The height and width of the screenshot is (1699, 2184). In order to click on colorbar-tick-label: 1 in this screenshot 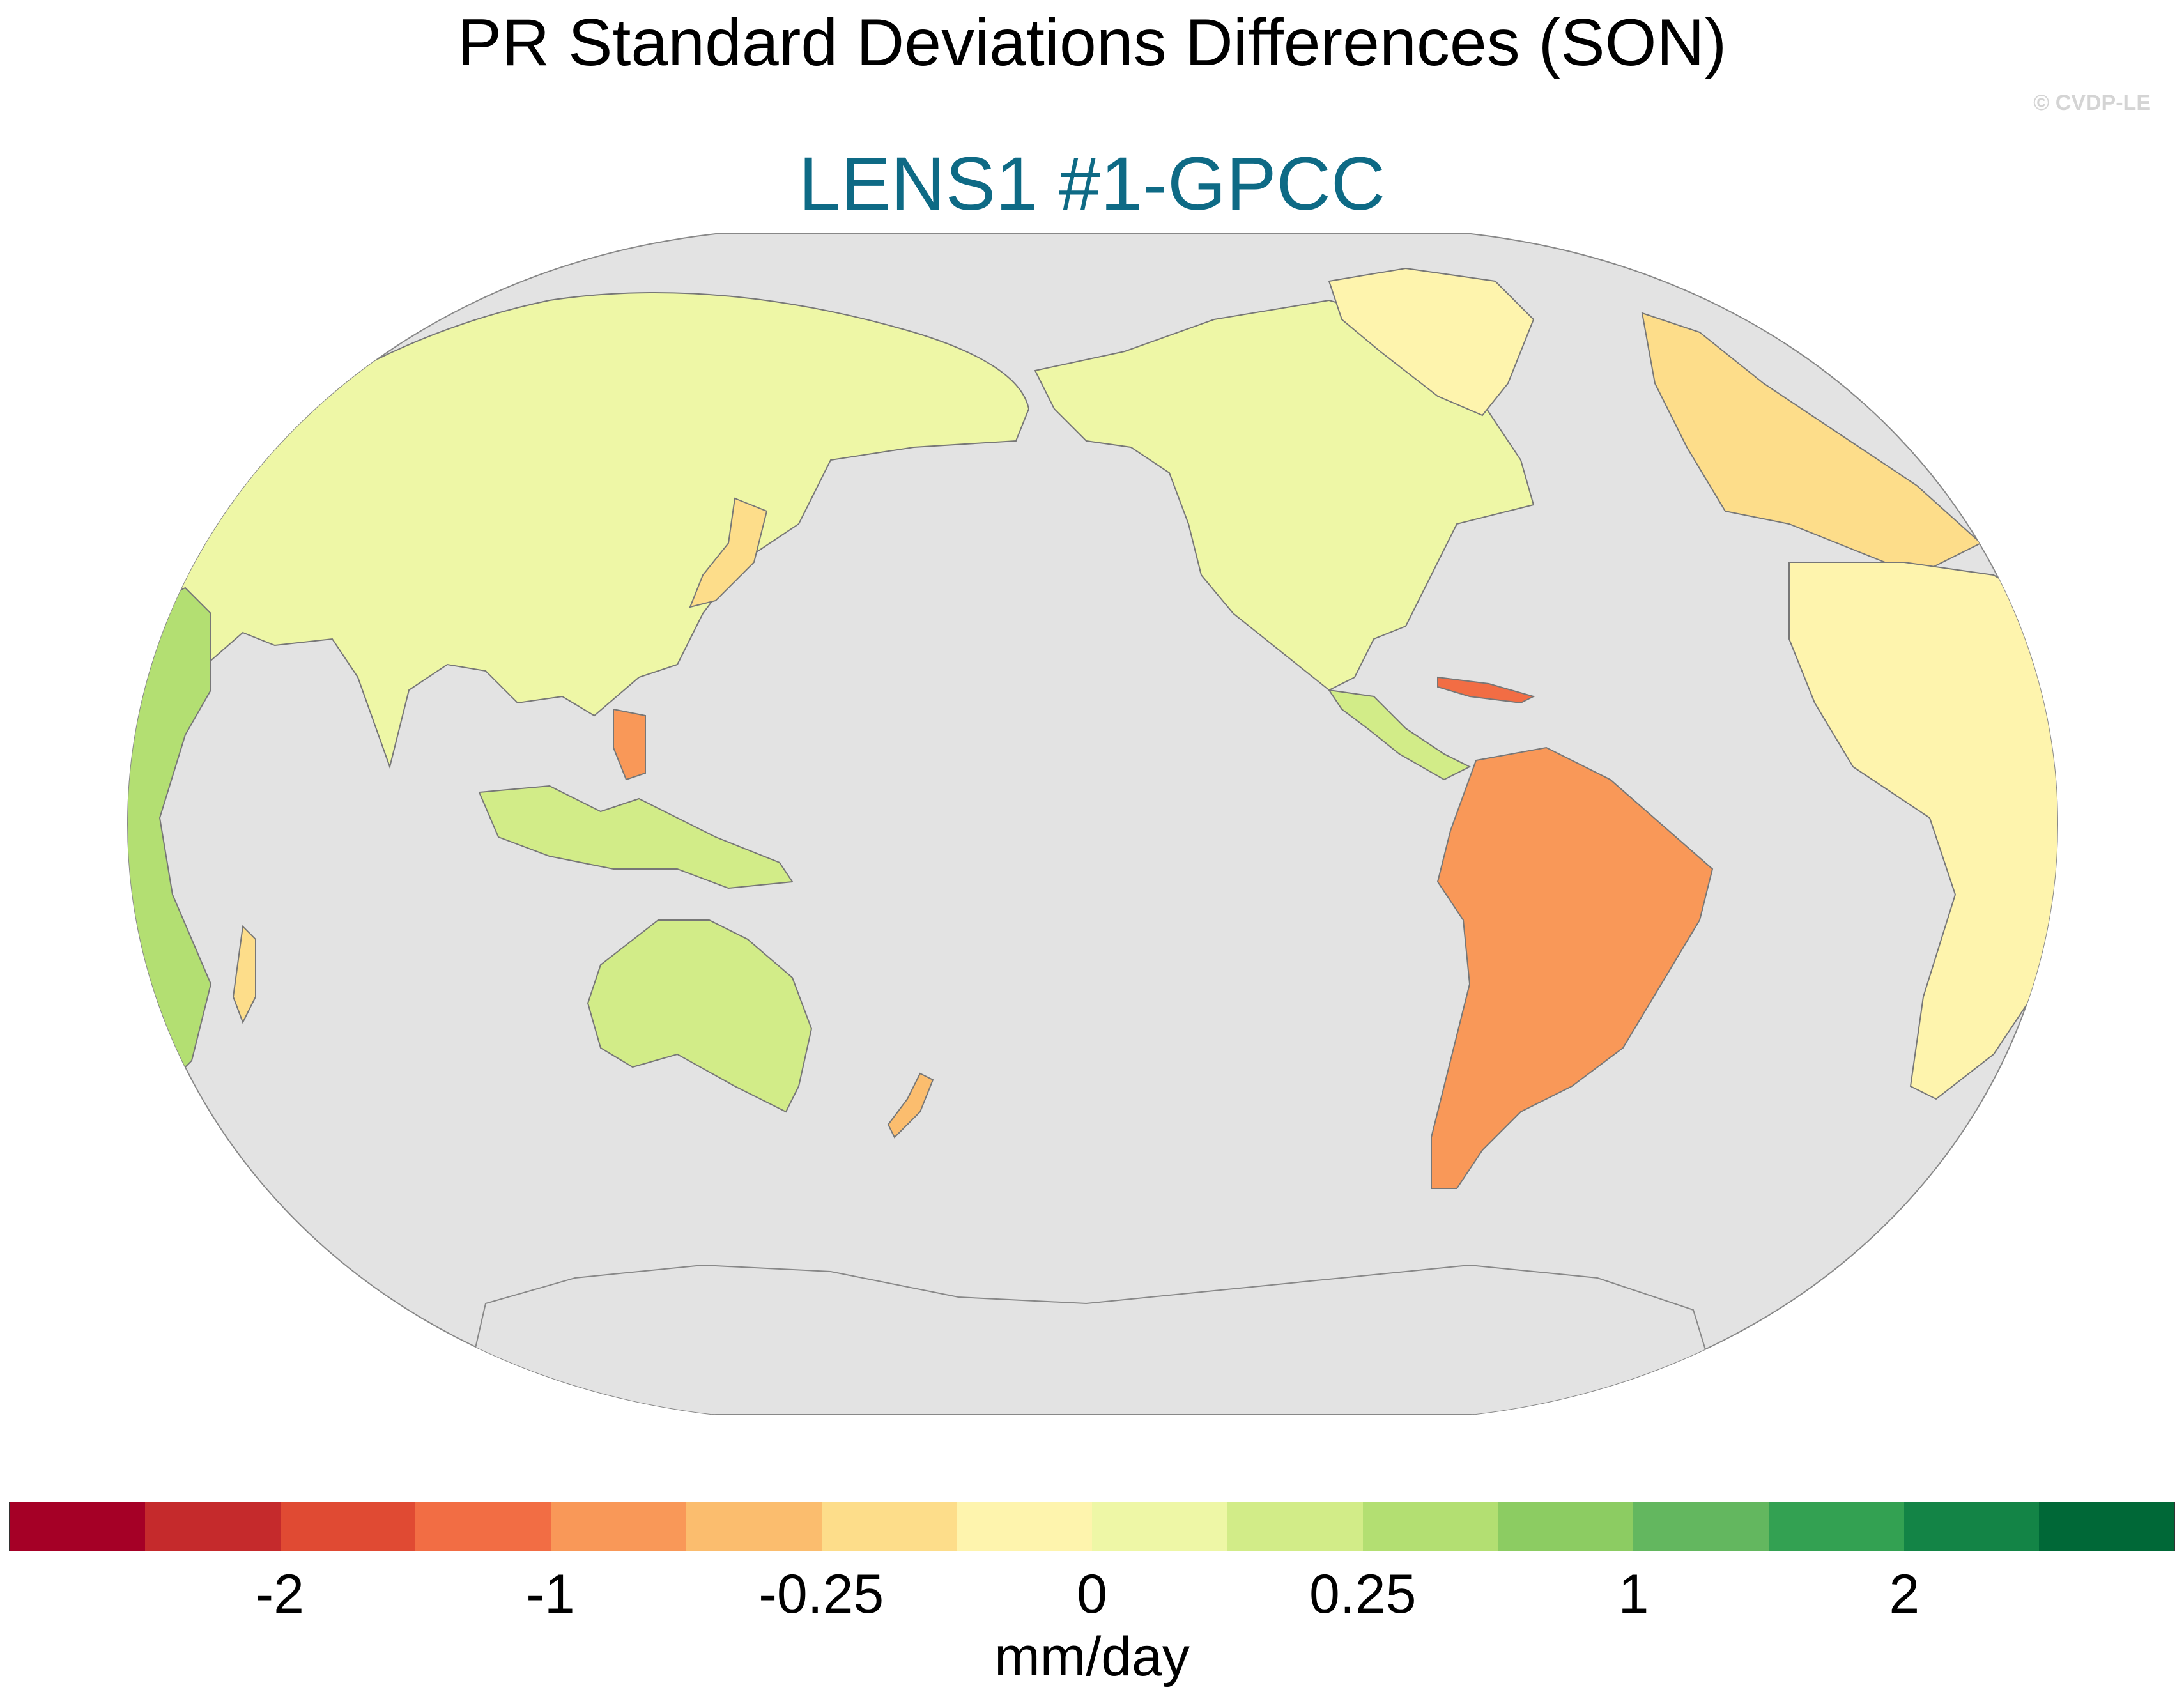, I will do `click(1633, 1595)`.